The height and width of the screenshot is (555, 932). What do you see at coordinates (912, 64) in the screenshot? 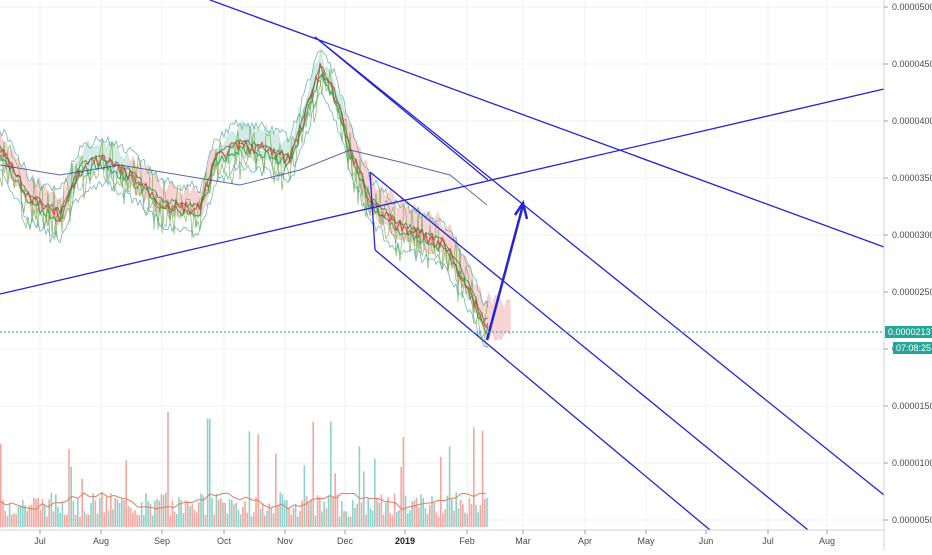
I see `price-tick-label: 0.00004500` at bounding box center [912, 64].